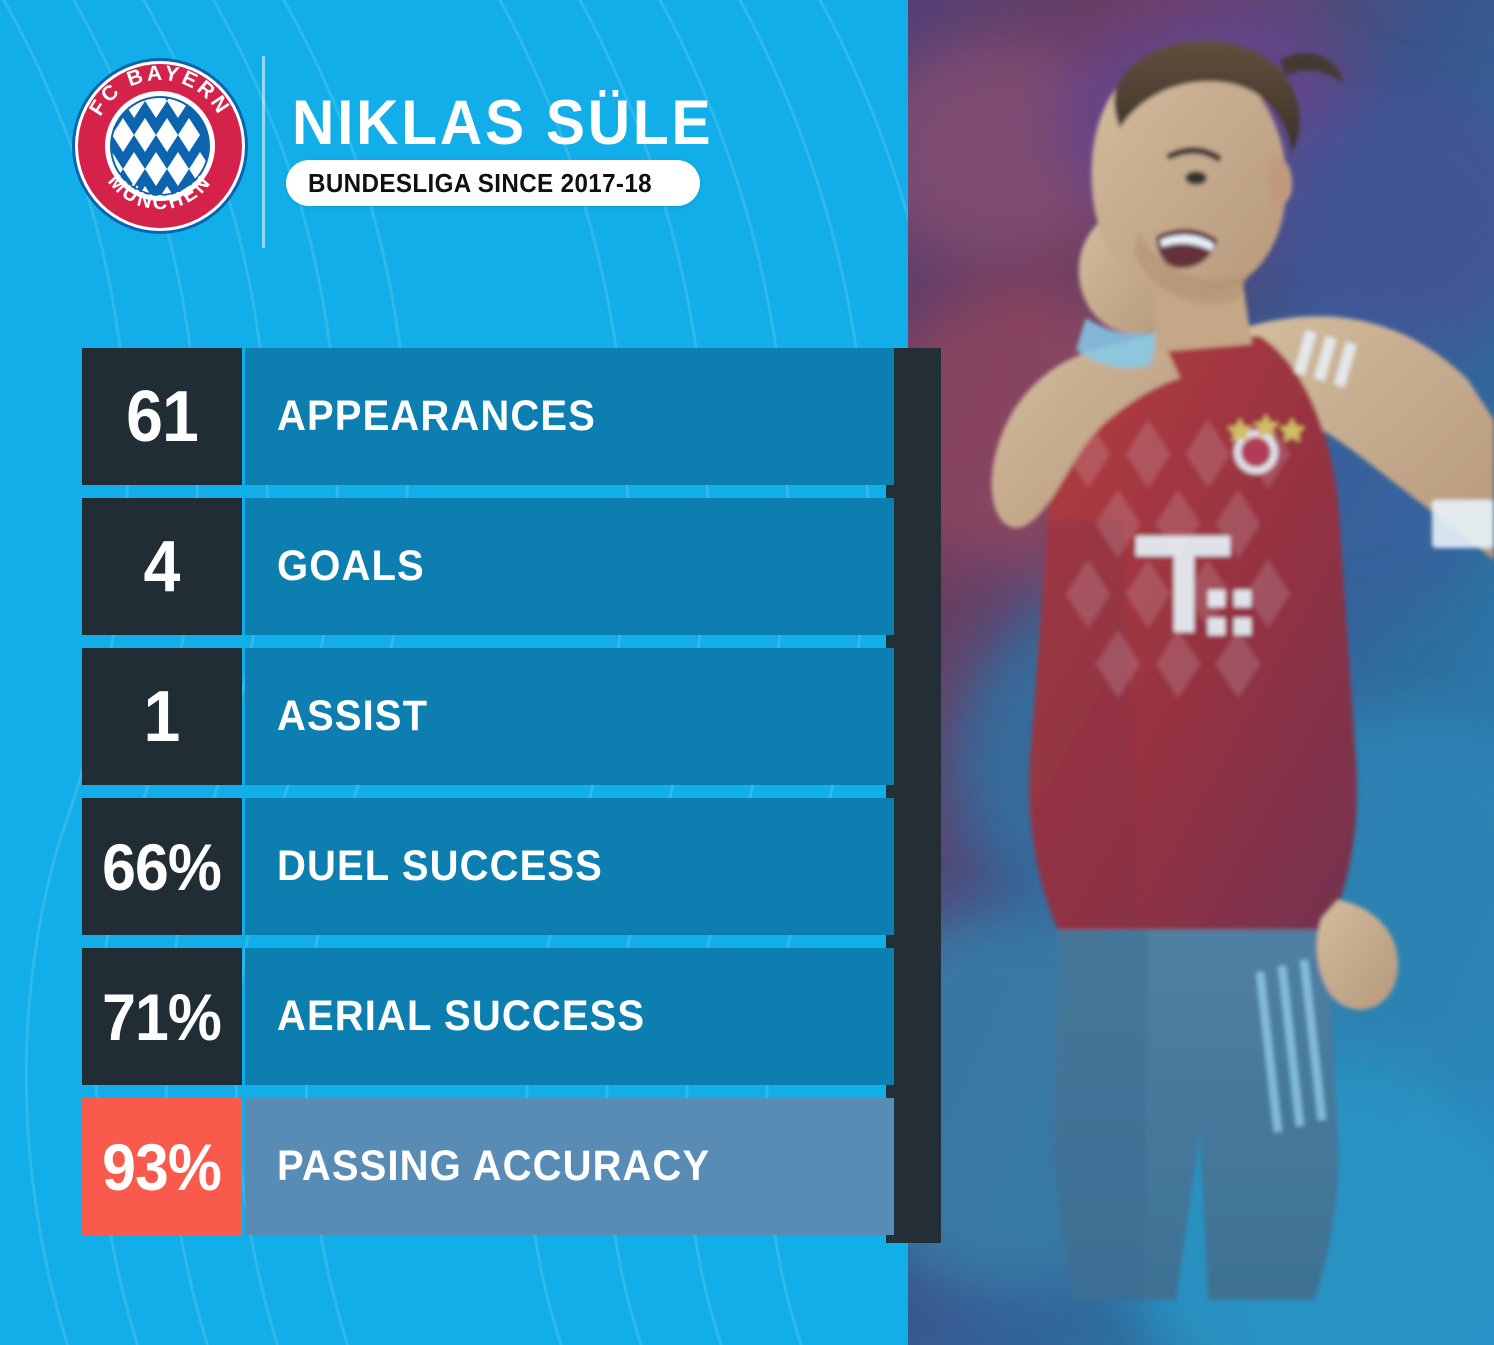 Image resolution: width=1494 pixels, height=1345 pixels. I want to click on stat-row: 61 APPEARANCES, so click(488, 416).